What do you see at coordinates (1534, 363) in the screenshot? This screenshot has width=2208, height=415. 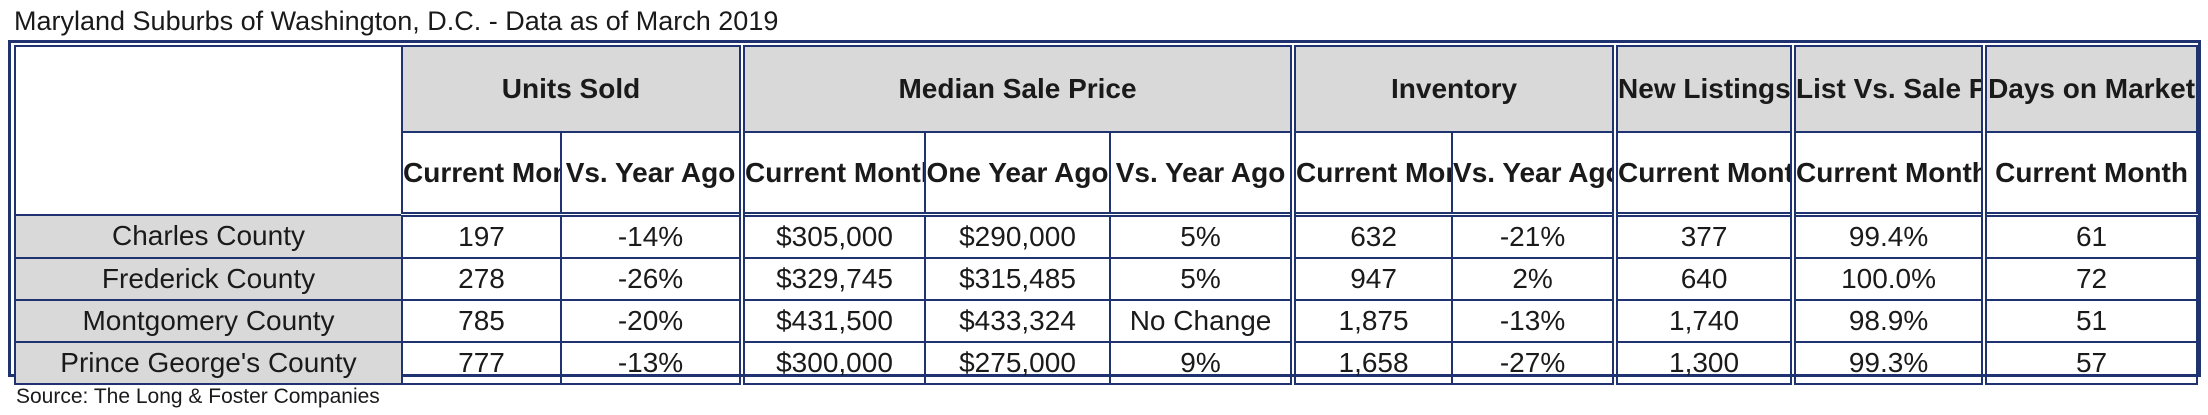 I see `inventory-vs-cell: -27%` at bounding box center [1534, 363].